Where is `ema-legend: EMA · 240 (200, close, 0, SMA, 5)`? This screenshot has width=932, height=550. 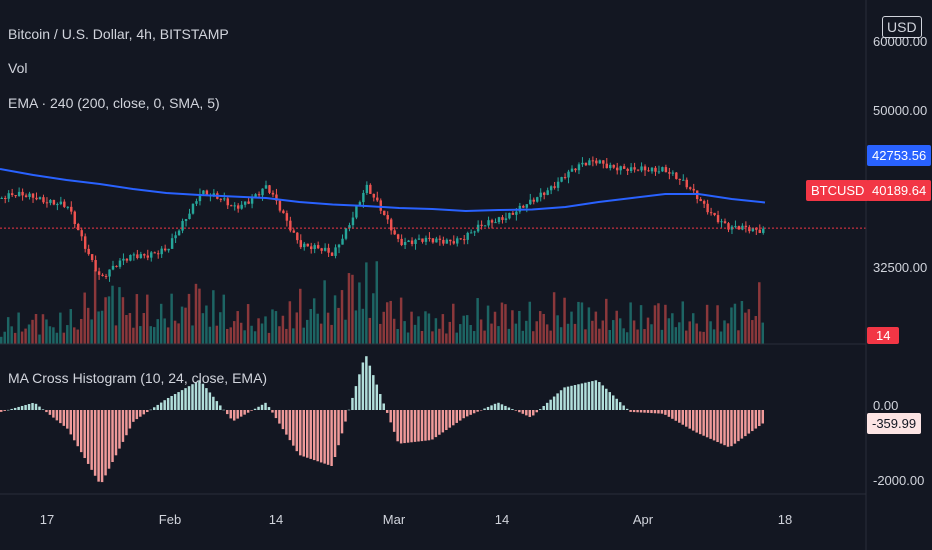
ema-legend: EMA · 240 (200, close, 0, SMA, 5) is located at coordinates (114, 103).